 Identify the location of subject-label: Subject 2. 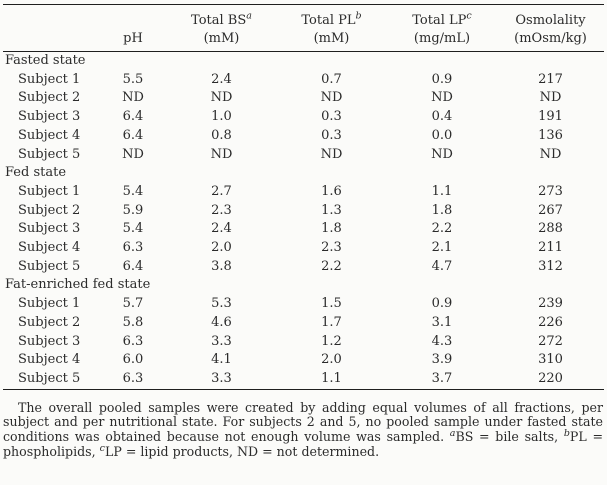
(49, 210).